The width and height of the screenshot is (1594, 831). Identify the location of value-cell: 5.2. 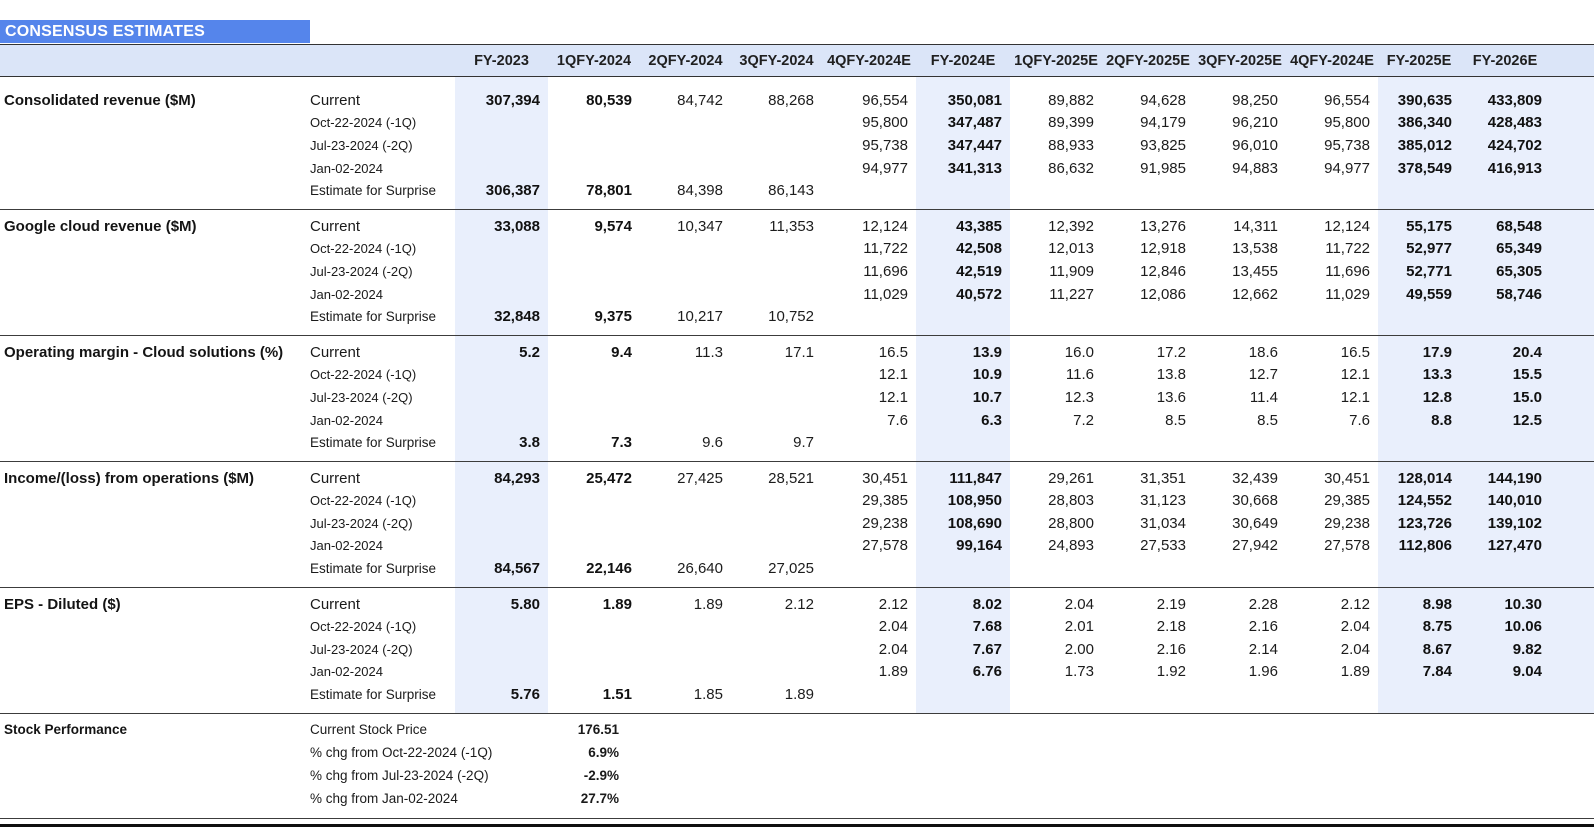
(529, 352).